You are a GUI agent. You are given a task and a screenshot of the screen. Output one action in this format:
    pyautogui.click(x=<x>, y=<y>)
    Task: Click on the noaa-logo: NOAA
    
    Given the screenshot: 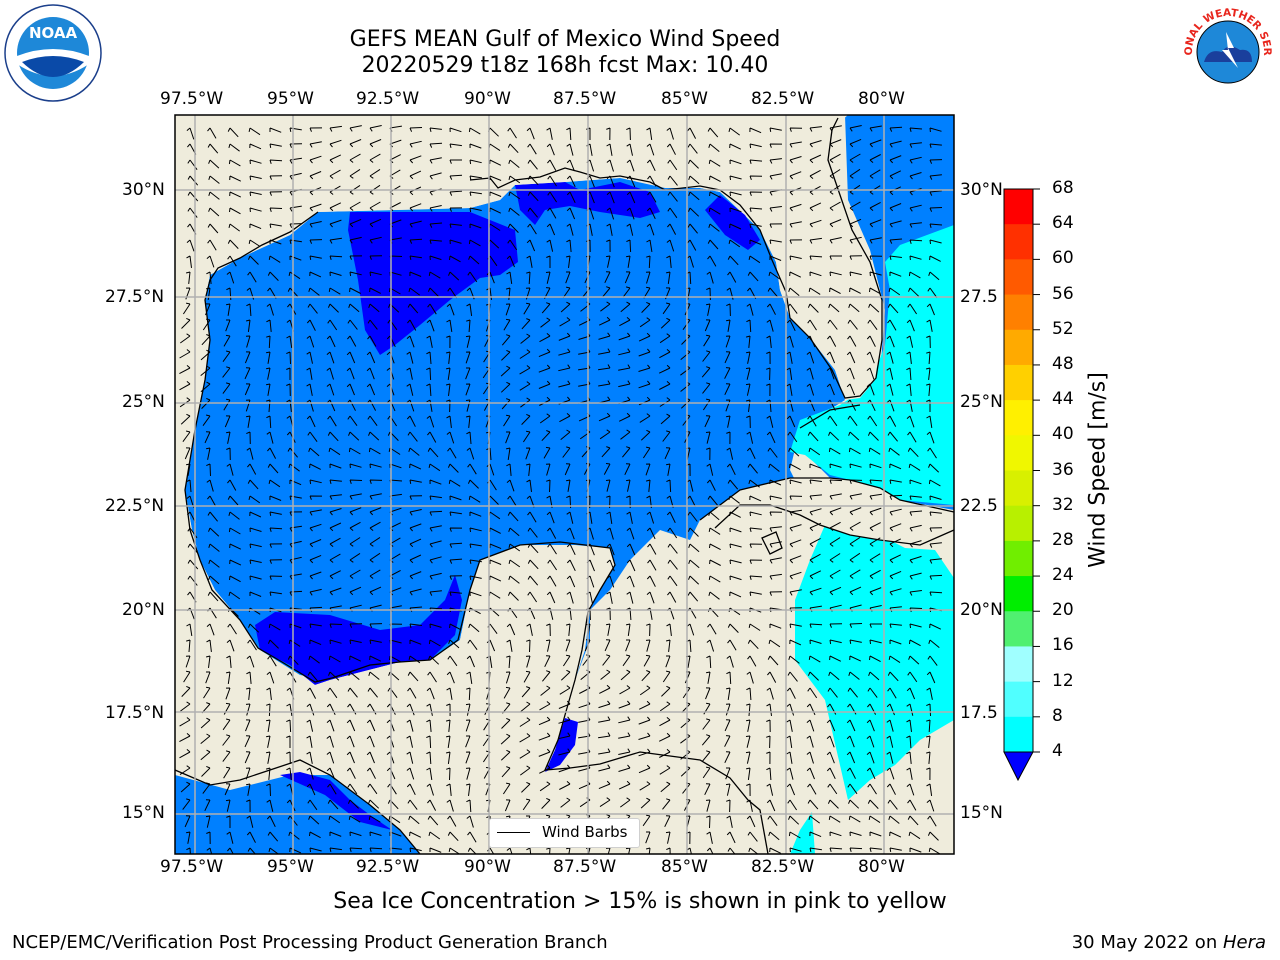 What is the action you would take?
    pyautogui.click(x=53, y=53)
    